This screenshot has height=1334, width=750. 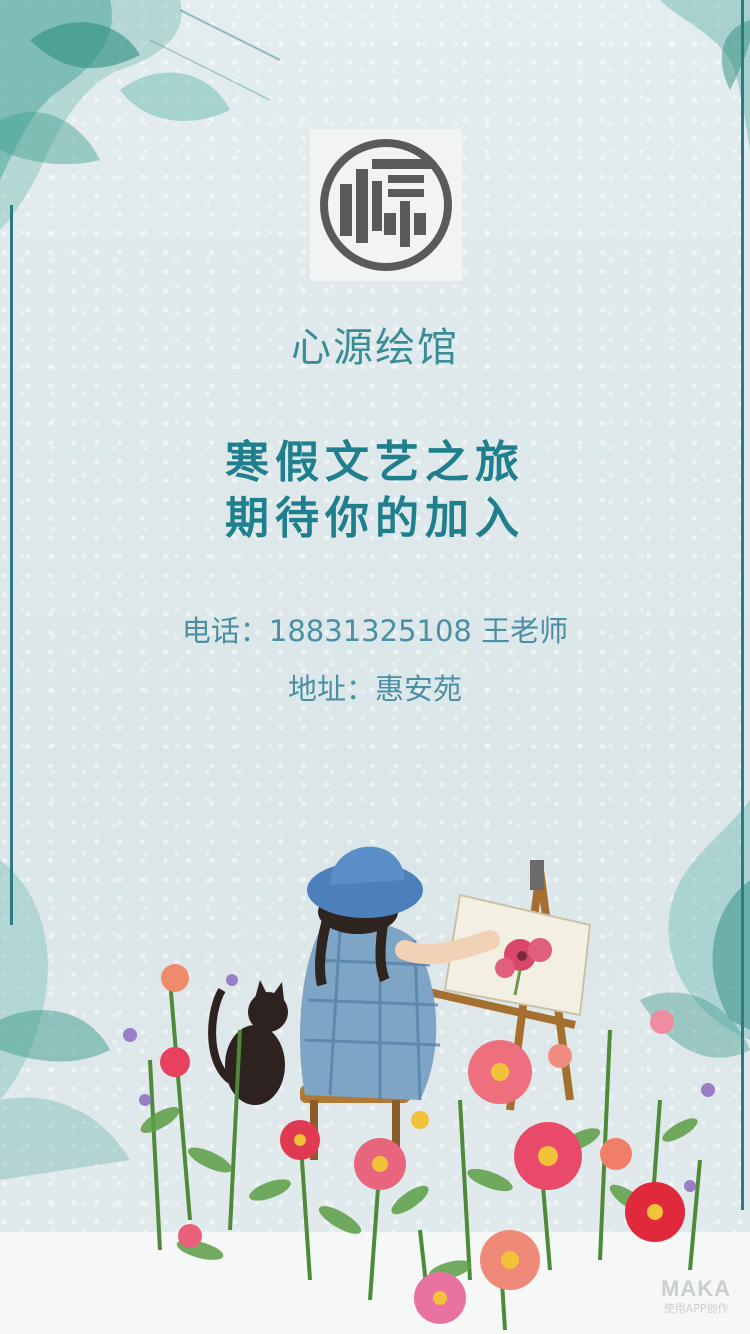 I want to click on maka-watermark: MAKA 使用APP创作, so click(x=696, y=1296).